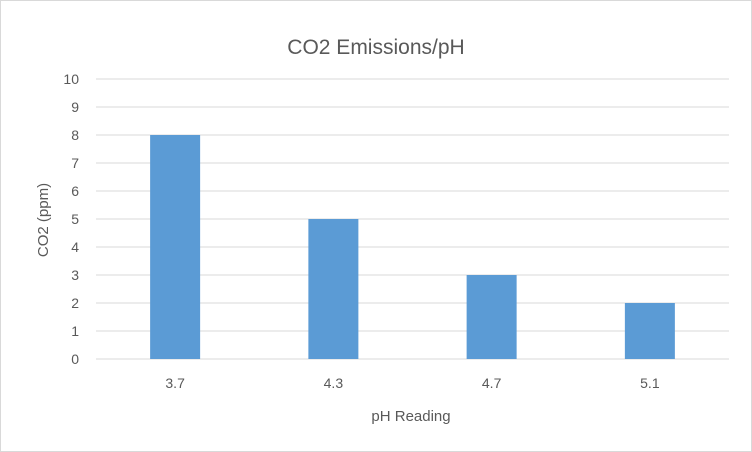 The height and width of the screenshot is (452, 752). I want to click on x-tick-label: 4.7, so click(492, 383).